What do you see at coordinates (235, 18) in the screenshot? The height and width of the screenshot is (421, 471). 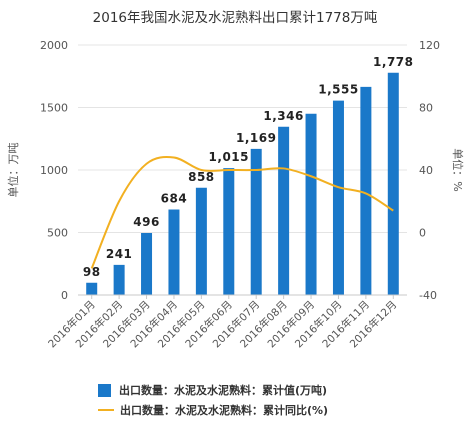 I see `chart-title: 2016年我国水泥及水泥熟料出口累计1778万吨` at bounding box center [235, 18].